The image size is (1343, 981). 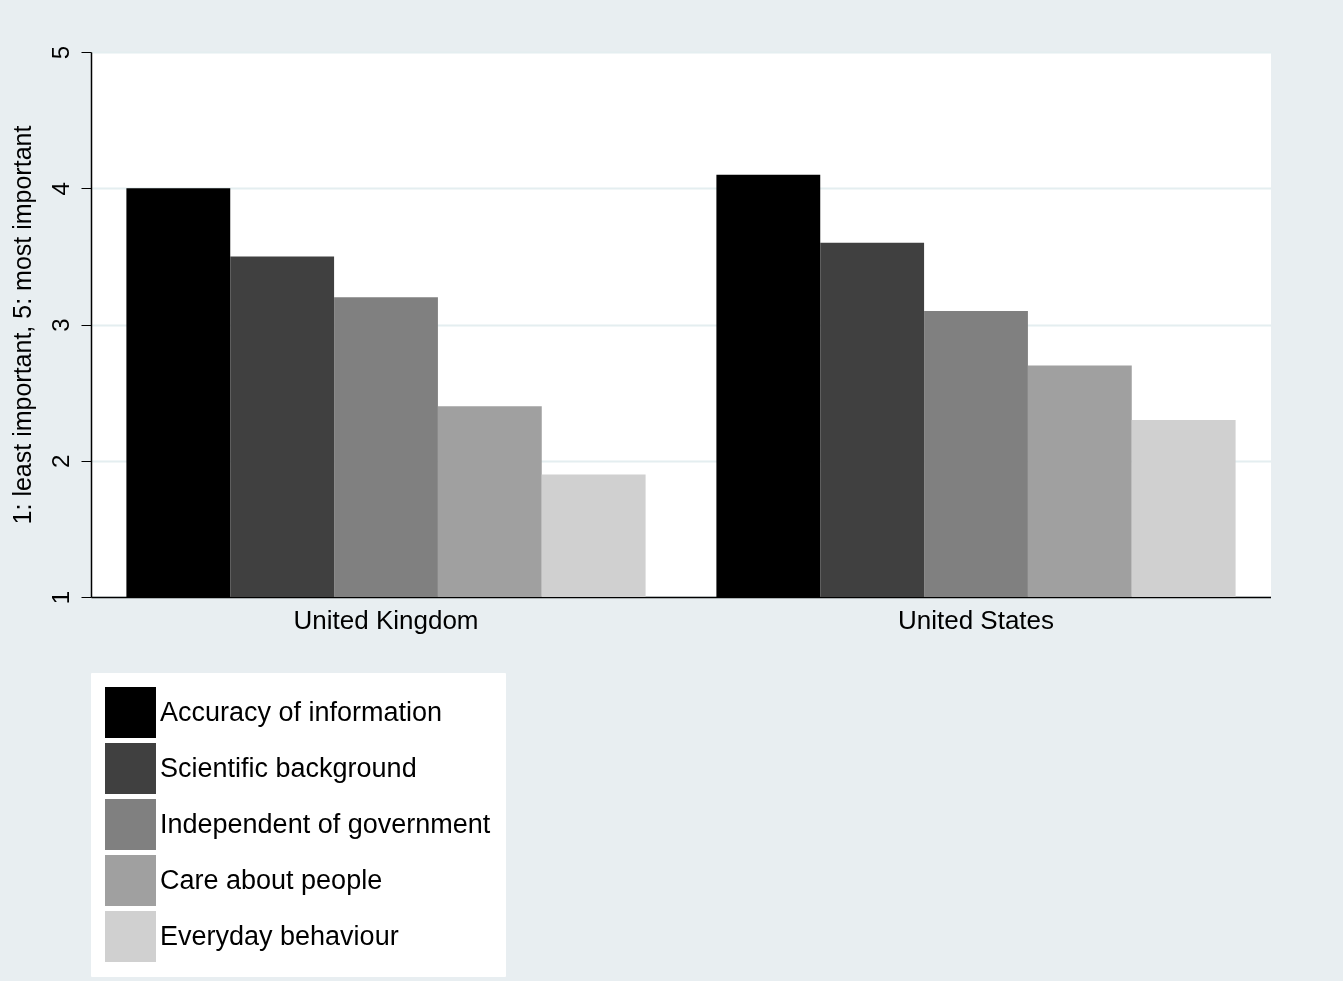 What do you see at coordinates (976, 619) in the screenshot?
I see `x-tick-label: United States` at bounding box center [976, 619].